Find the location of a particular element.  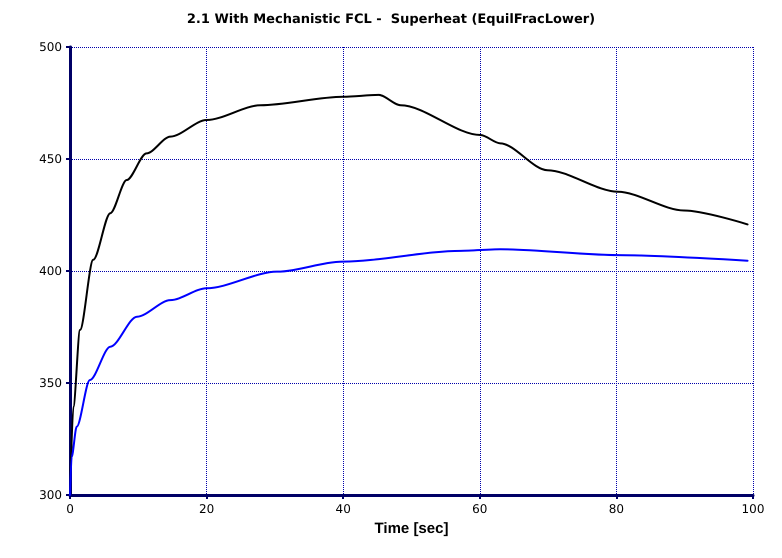

x-tick-label: 100 is located at coordinates (753, 509).